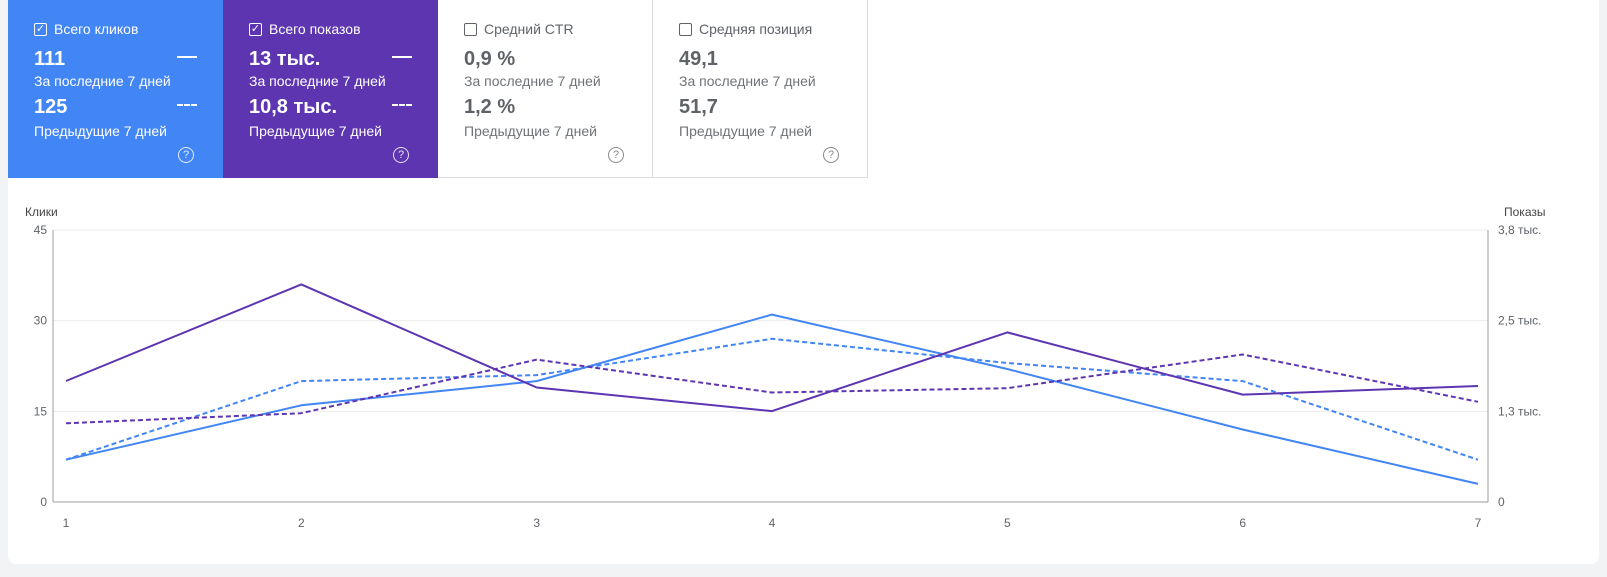 The height and width of the screenshot is (577, 1607). I want to click on y-right-tick-label: 2,5 тыс., so click(1519, 321).